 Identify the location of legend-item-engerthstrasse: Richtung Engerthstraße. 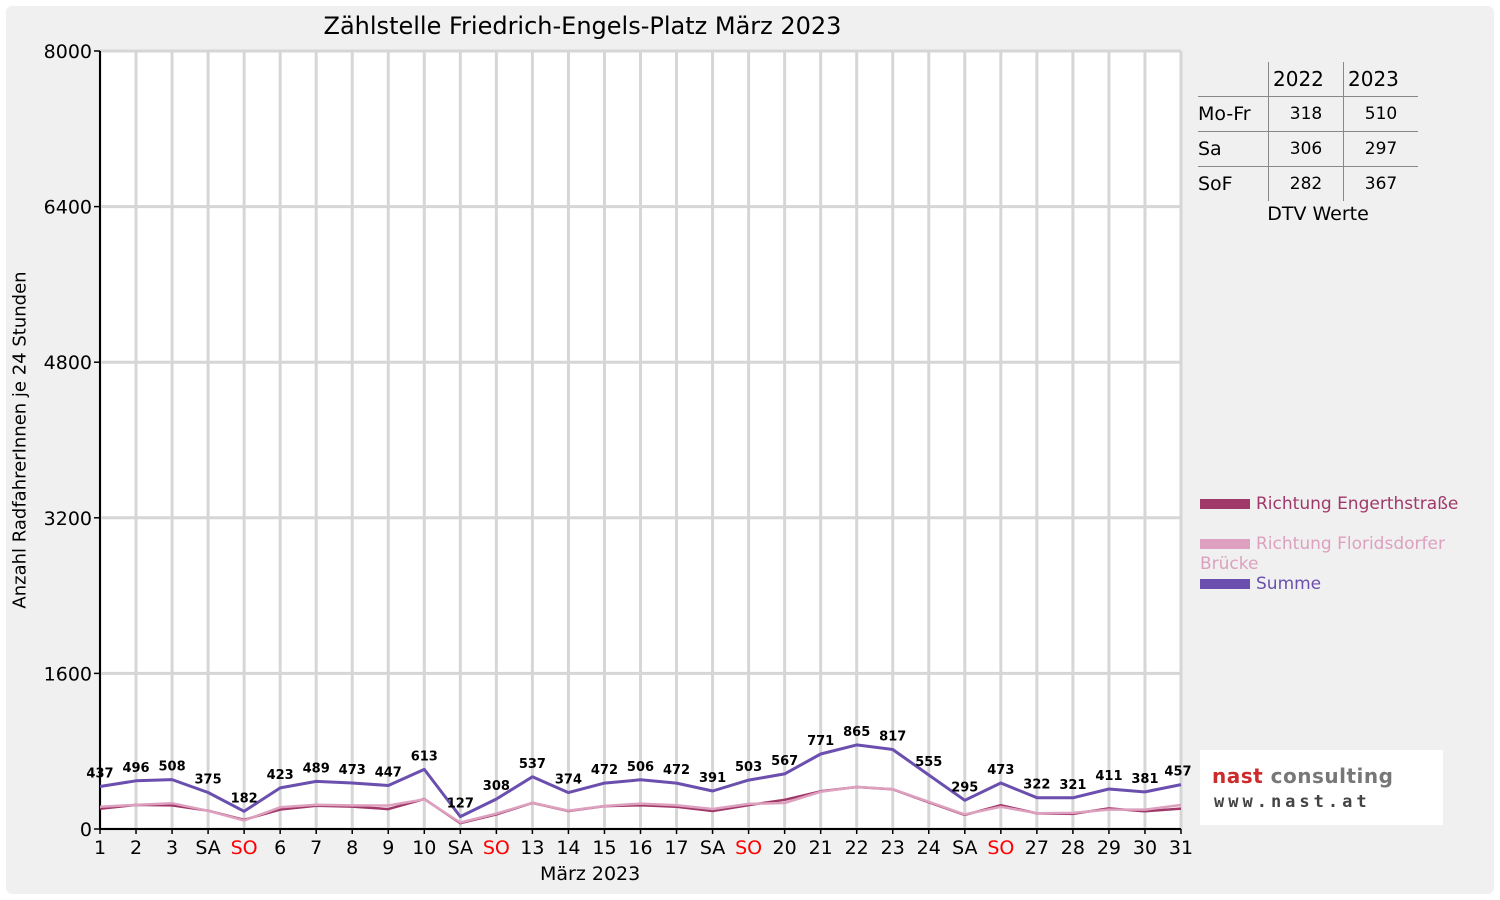
(1329, 504).